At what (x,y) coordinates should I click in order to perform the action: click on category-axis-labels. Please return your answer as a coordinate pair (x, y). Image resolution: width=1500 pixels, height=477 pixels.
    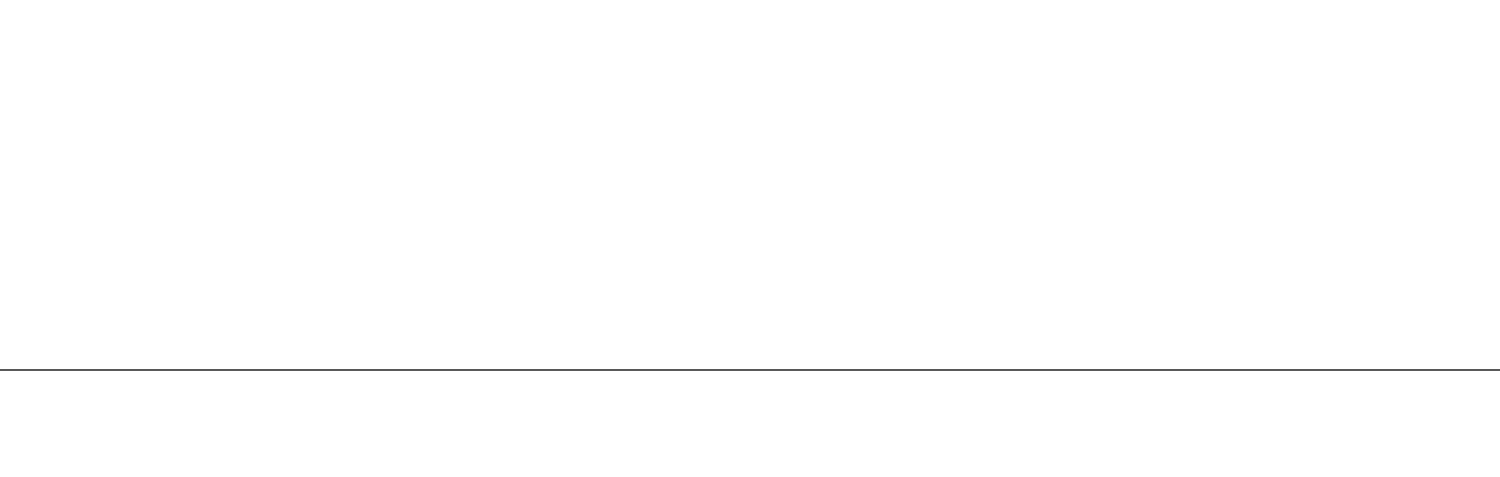
    Looking at the image, I should click on (750, 405).